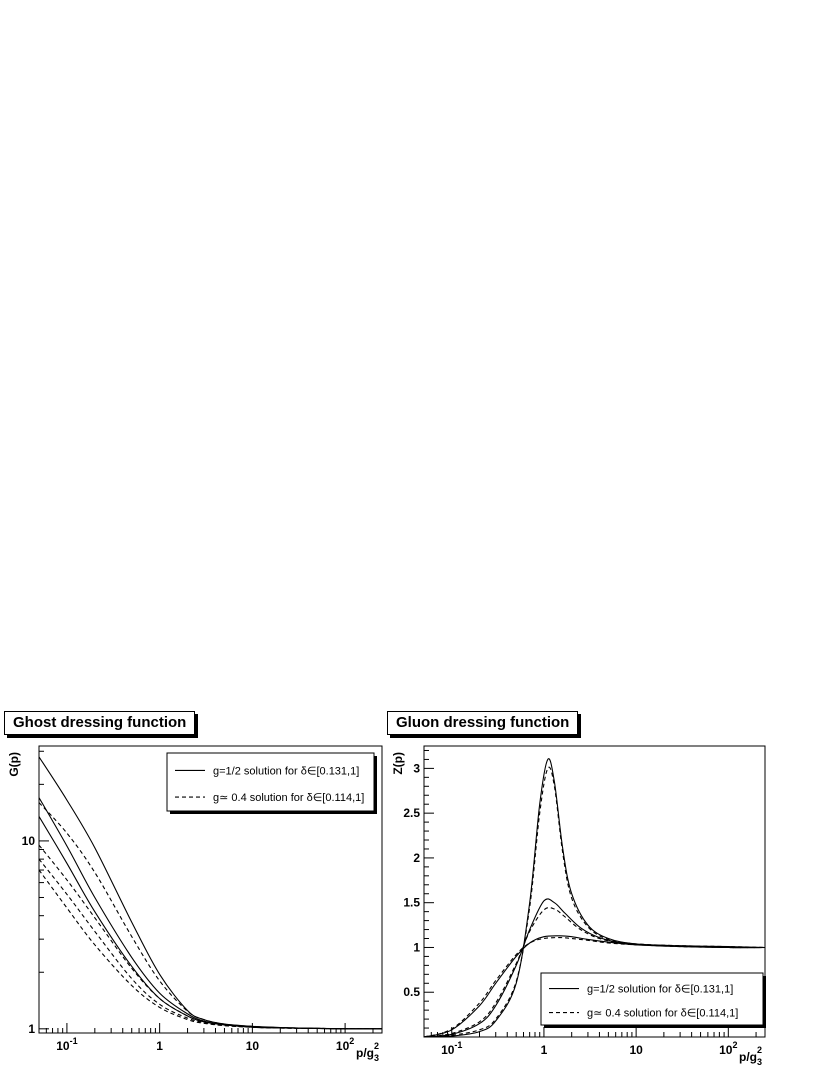 Image resolution: width=830 pixels, height=1075 pixels. Describe the element at coordinates (451, 1048) in the screenshot. I see `gluon-x-tick-label: 10⁻¹` at that location.